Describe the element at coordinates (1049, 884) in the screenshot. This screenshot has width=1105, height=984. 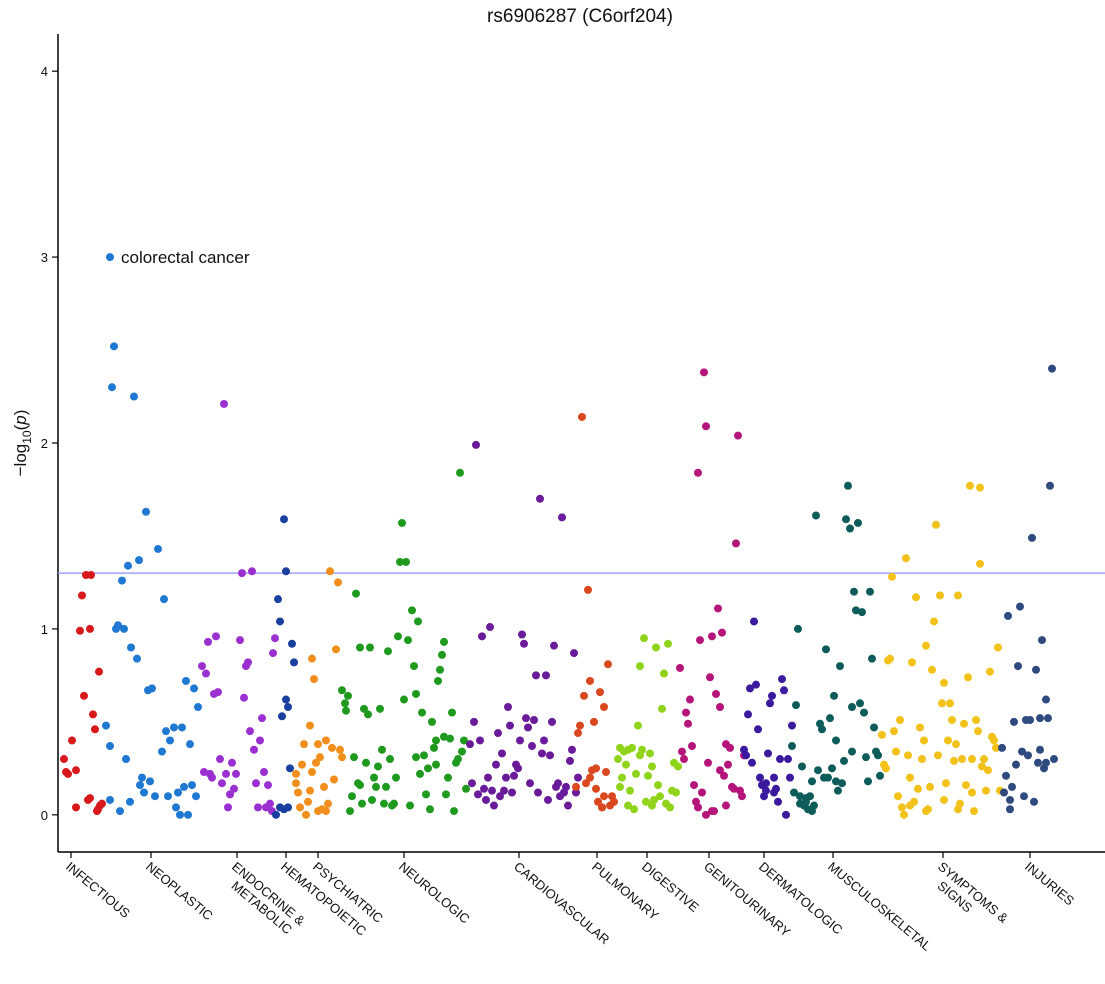
I see `x-tick-label: INJURIES` at that location.